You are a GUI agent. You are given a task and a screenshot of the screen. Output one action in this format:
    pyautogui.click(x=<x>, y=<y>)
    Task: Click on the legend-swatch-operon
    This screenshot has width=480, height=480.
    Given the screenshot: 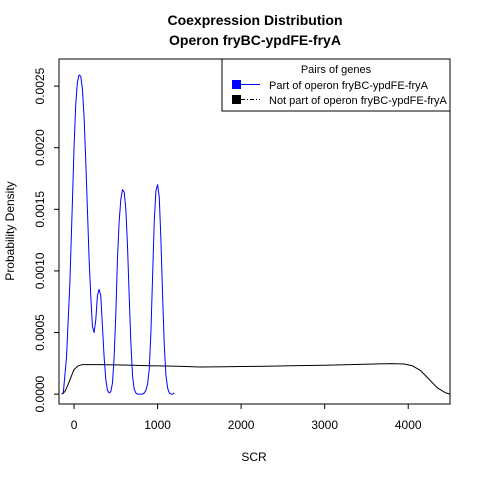 What is the action you would take?
    pyautogui.click(x=236, y=84)
    